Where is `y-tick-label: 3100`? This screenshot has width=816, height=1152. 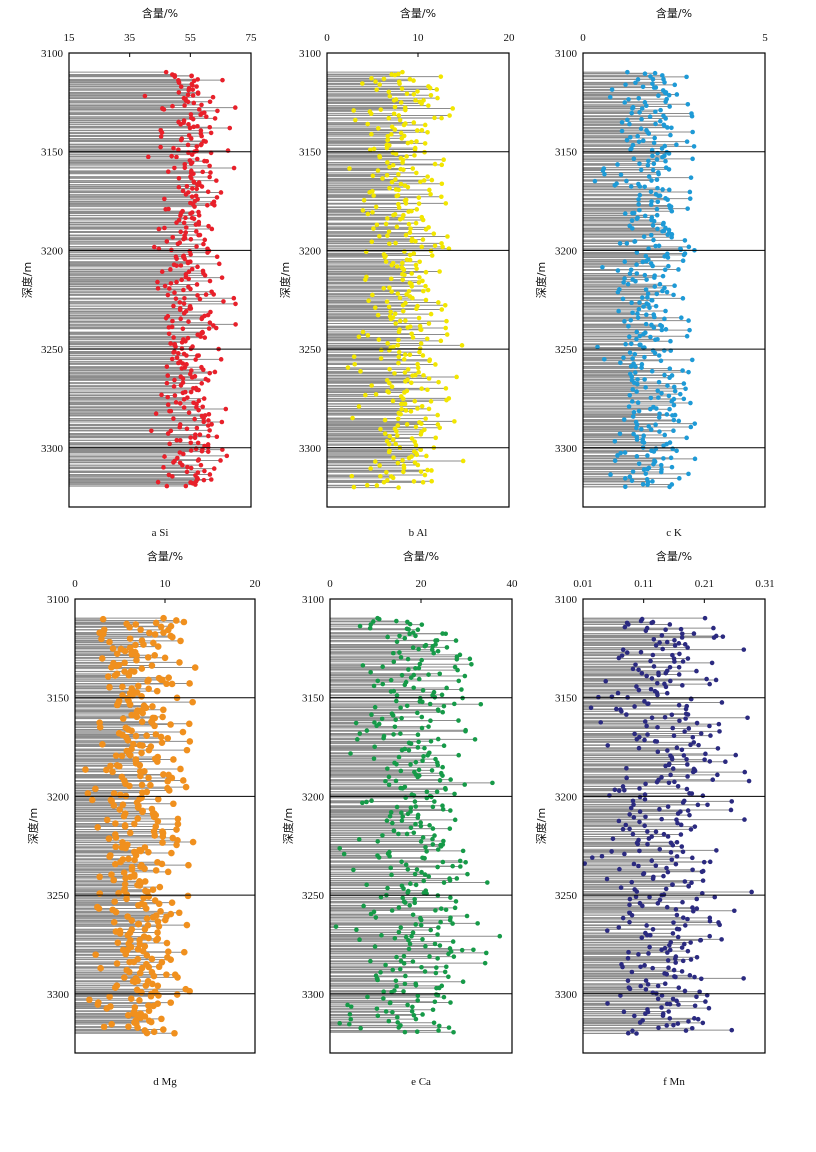 y-tick-label: 3100 is located at coordinates (52, 54).